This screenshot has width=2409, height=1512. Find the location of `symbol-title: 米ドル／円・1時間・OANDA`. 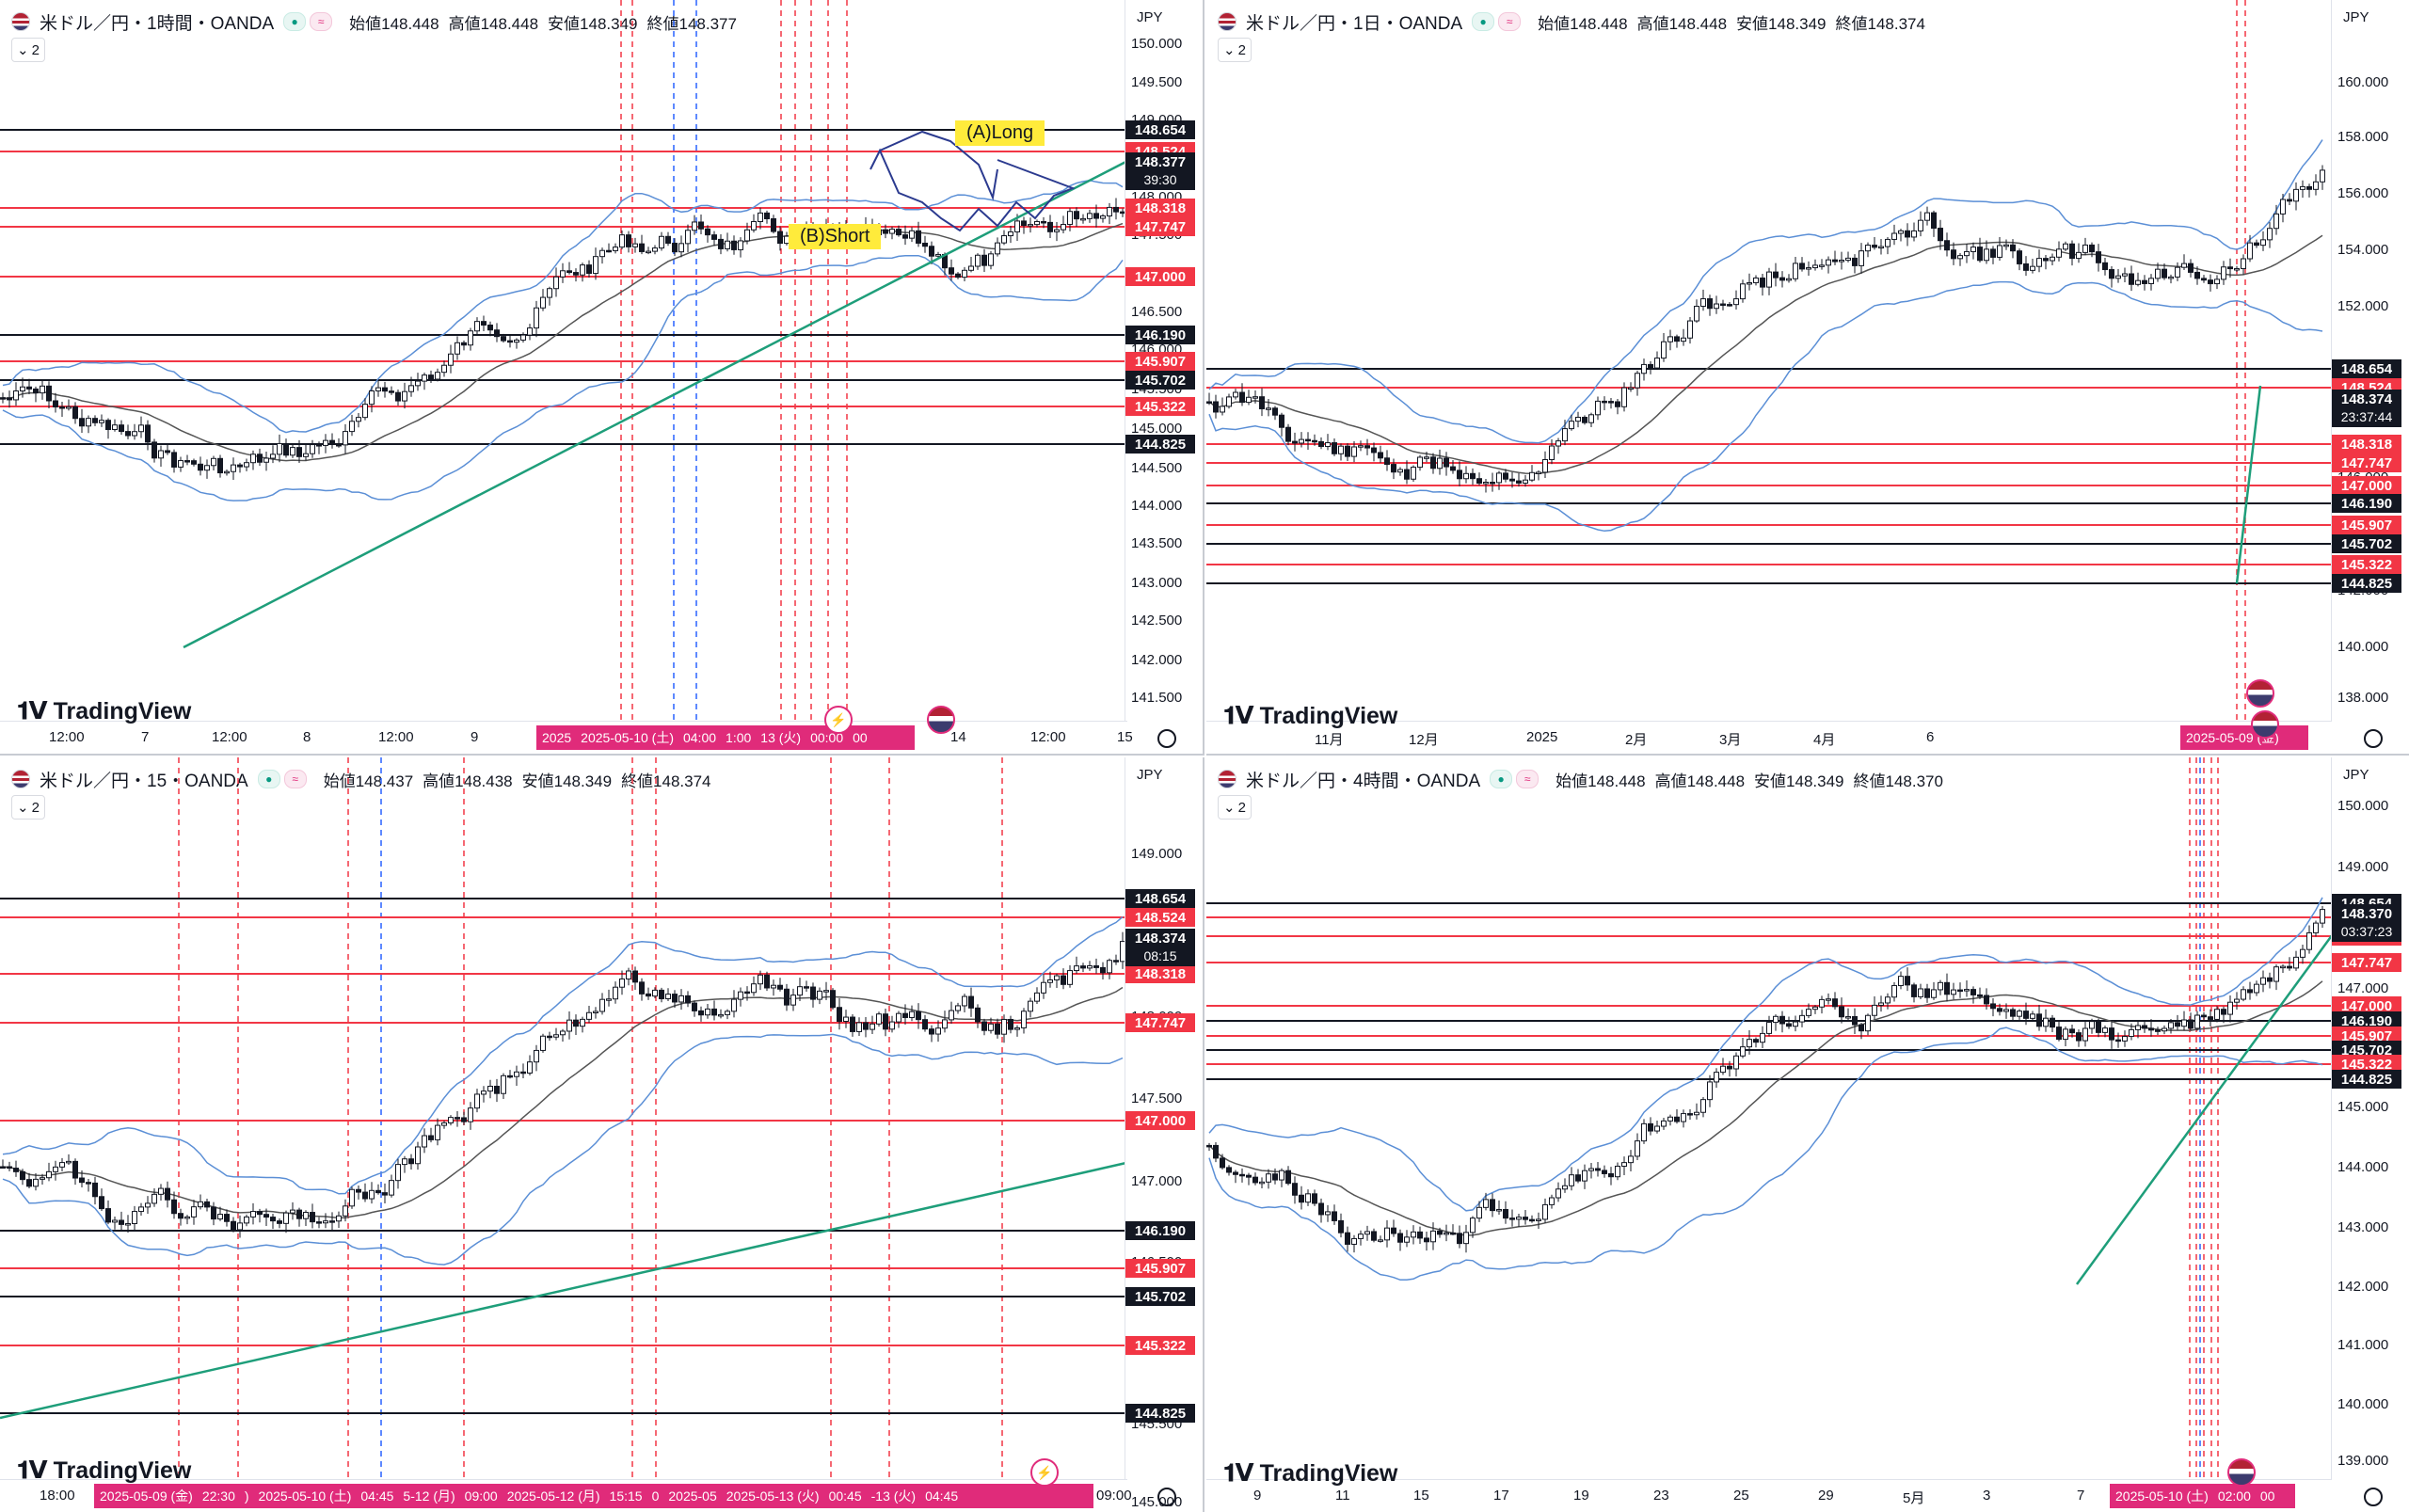

symbol-title: 米ドル／円・1時間・OANDA is located at coordinates (158, 23).